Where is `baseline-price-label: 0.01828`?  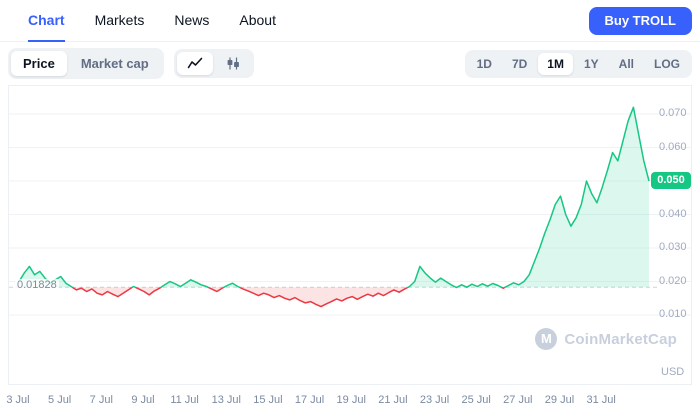
baseline-price-label: 0.01828 is located at coordinates (37, 285).